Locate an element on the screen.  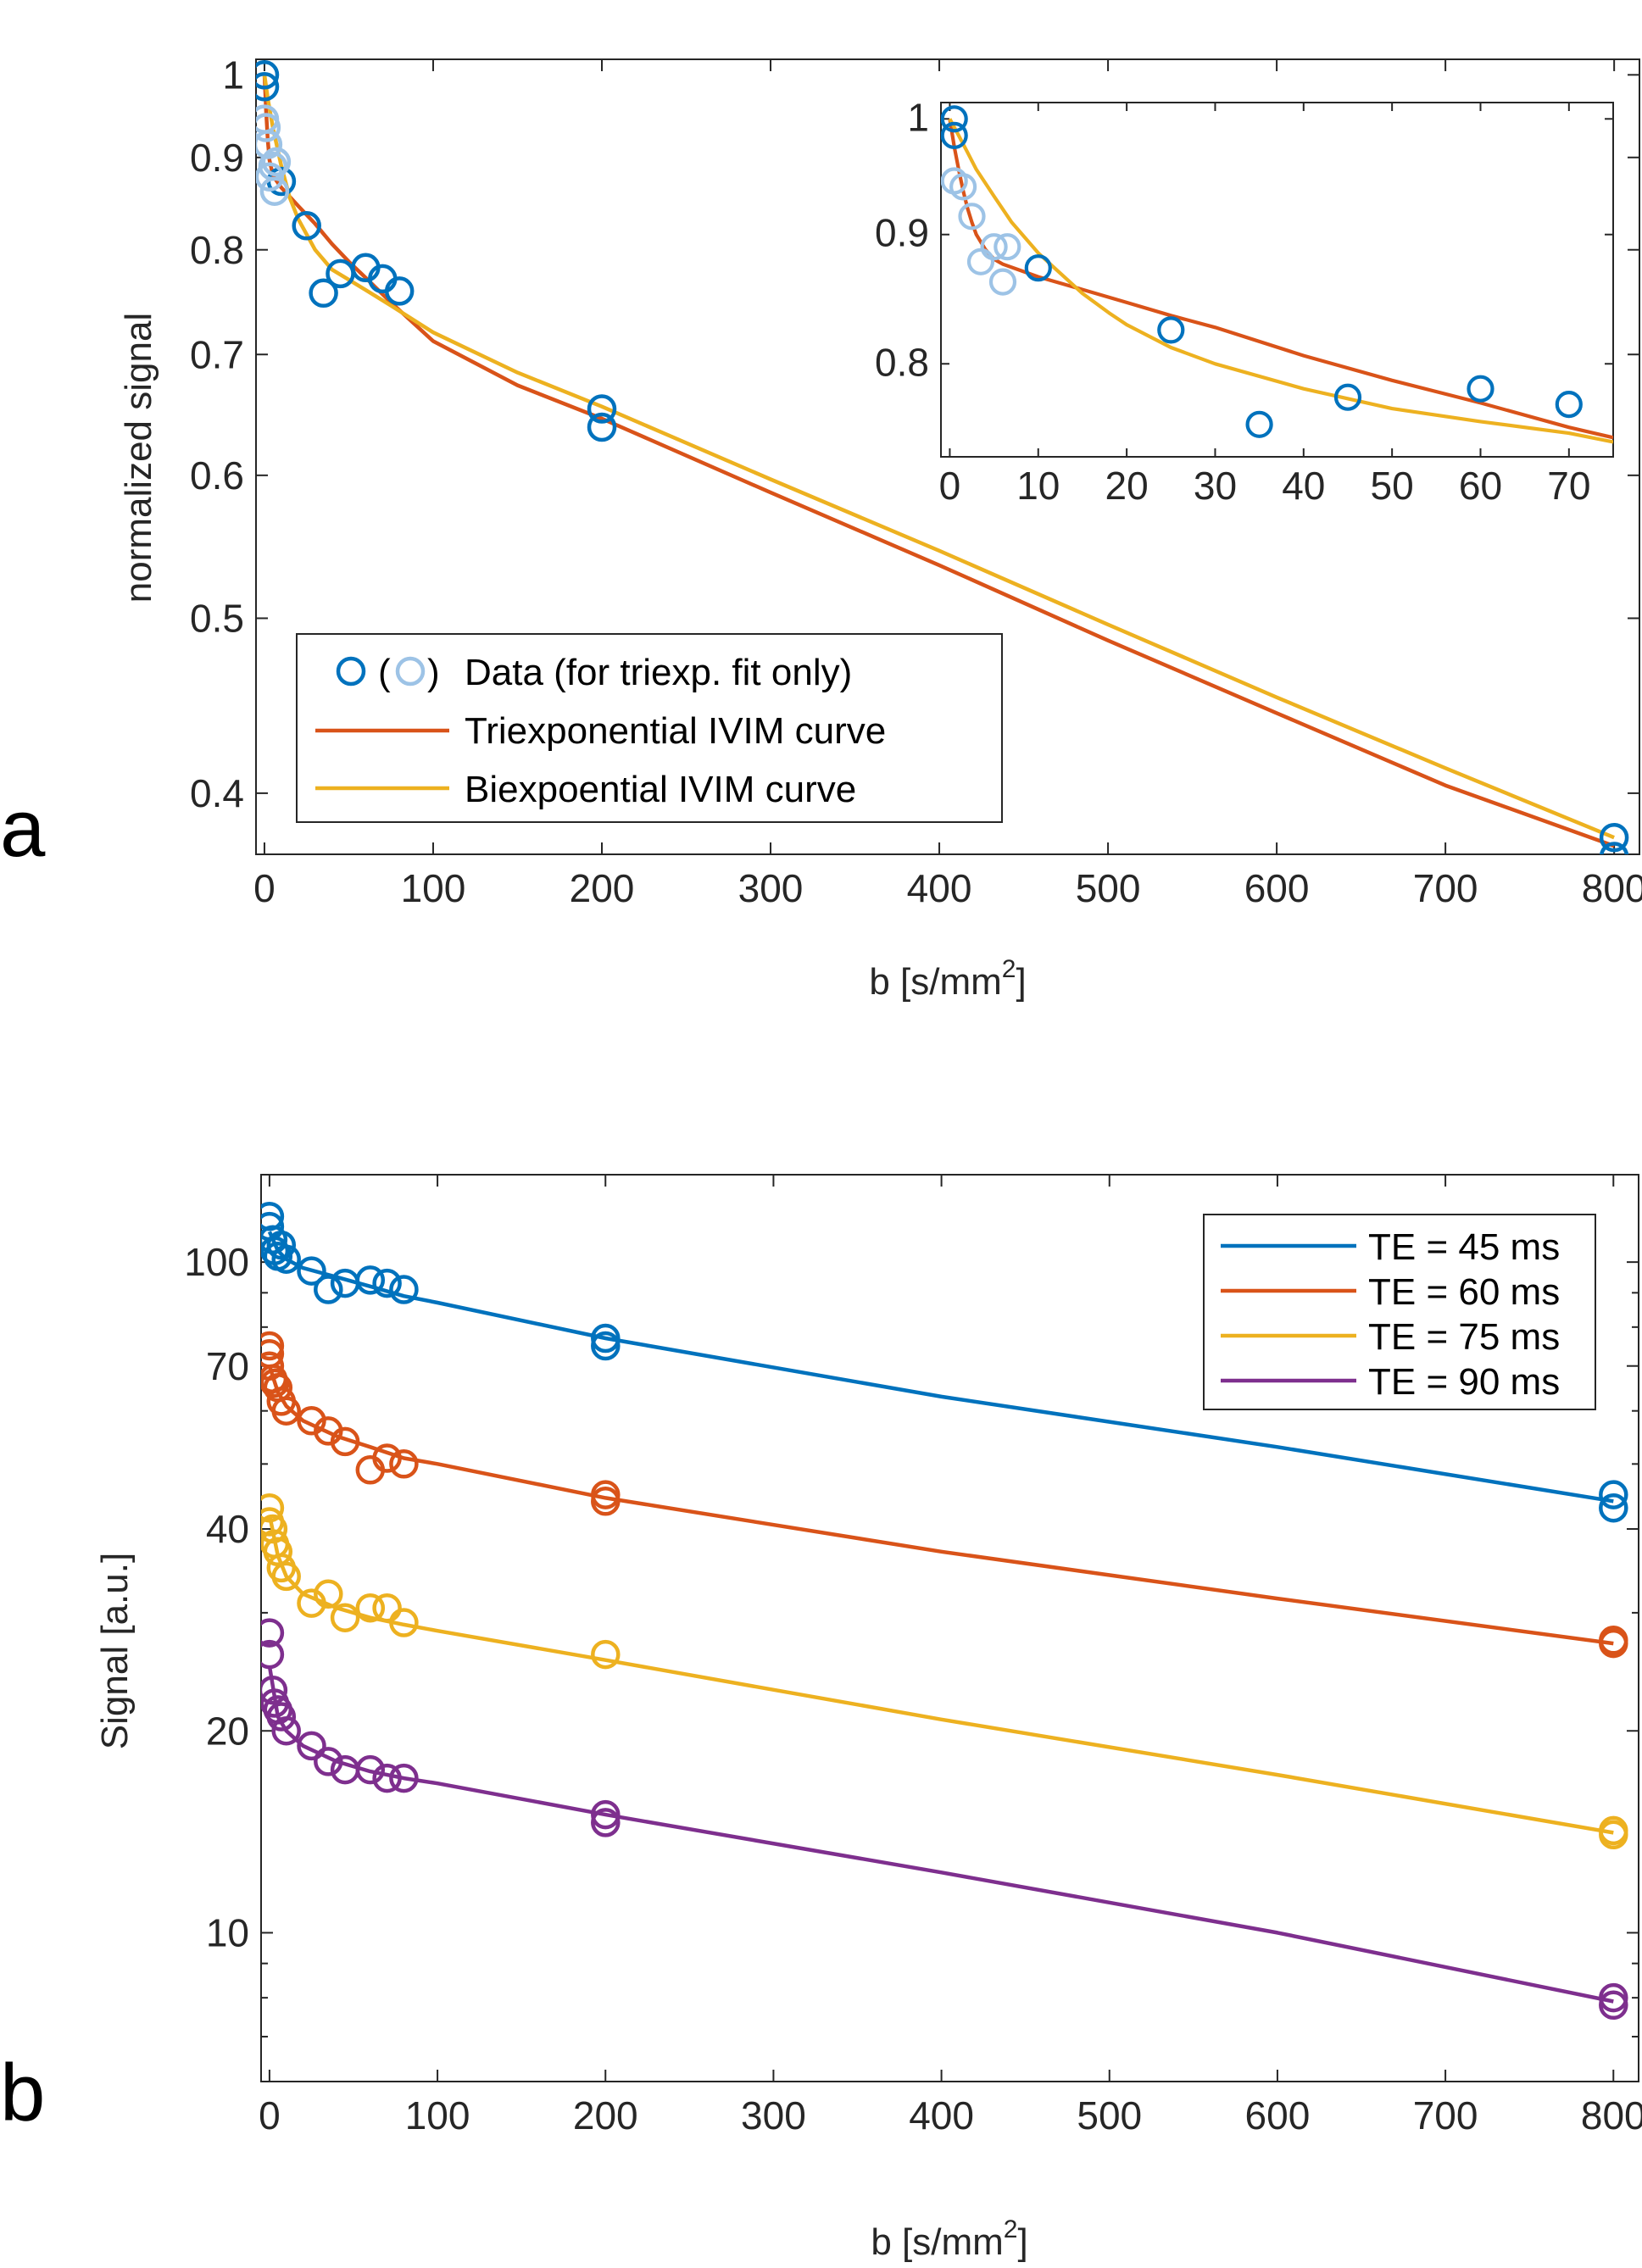
panel-a-x-tick-label: 300 is located at coordinates (771, 888).